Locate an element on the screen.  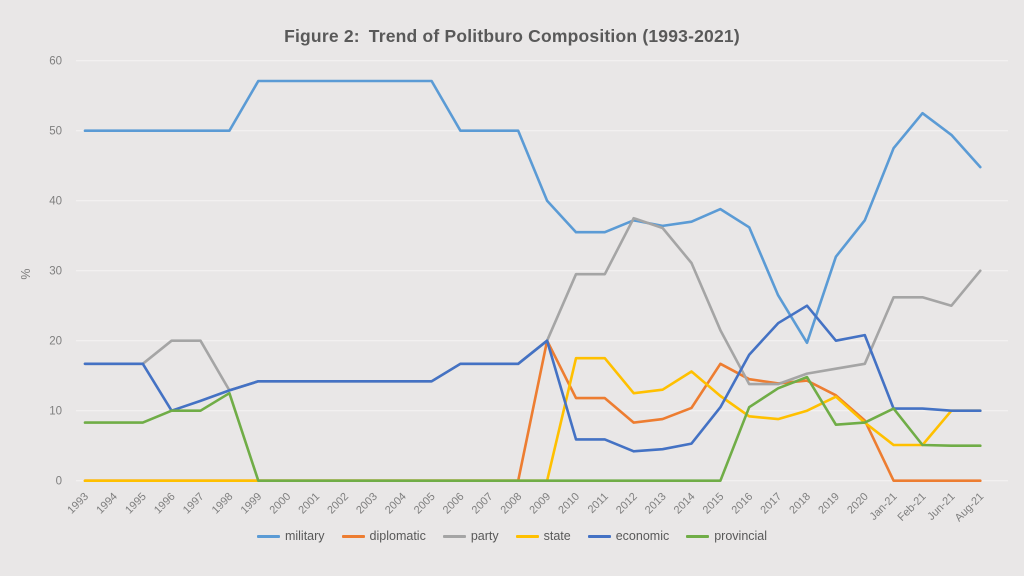
x-tick-label: 1998 is located at coordinates (223, 504).